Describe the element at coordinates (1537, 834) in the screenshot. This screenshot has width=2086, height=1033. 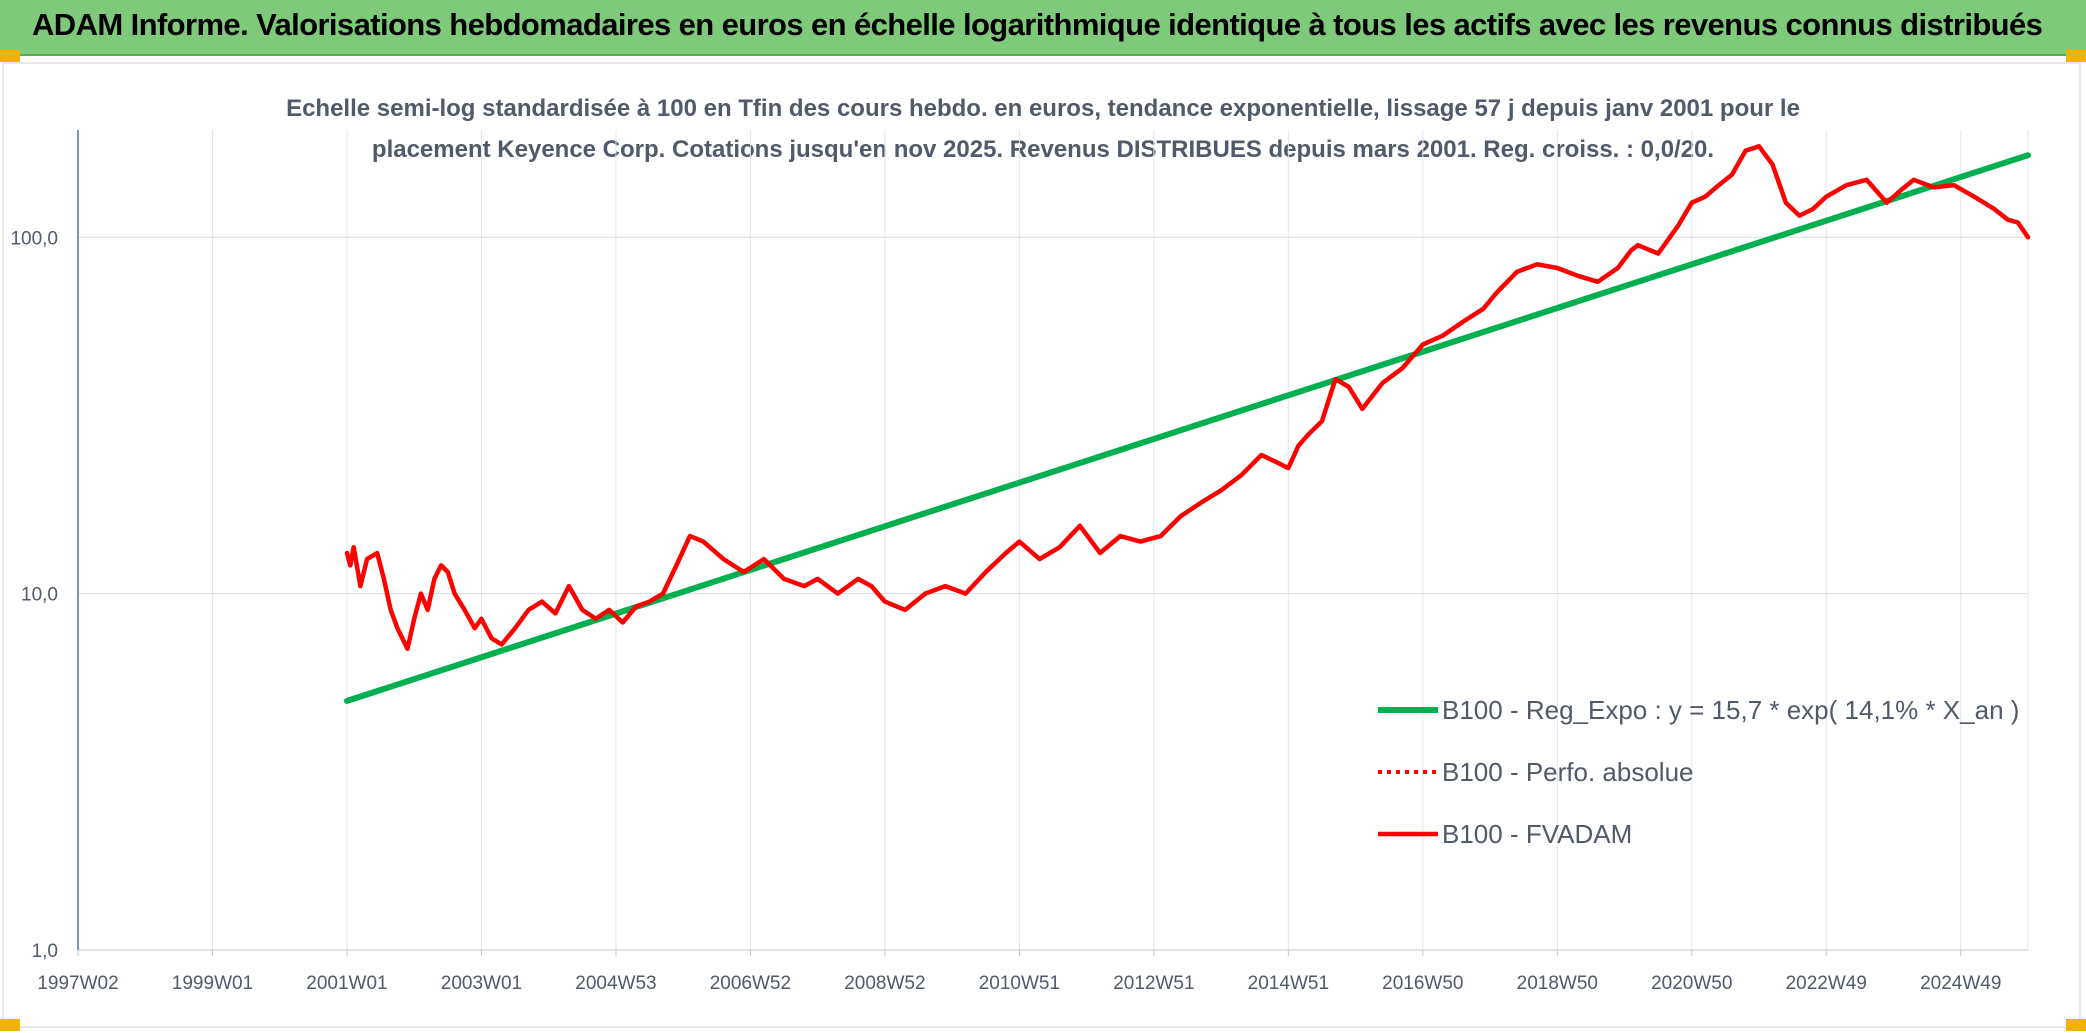
I see `legend-label: B100 - FVADAM` at that location.